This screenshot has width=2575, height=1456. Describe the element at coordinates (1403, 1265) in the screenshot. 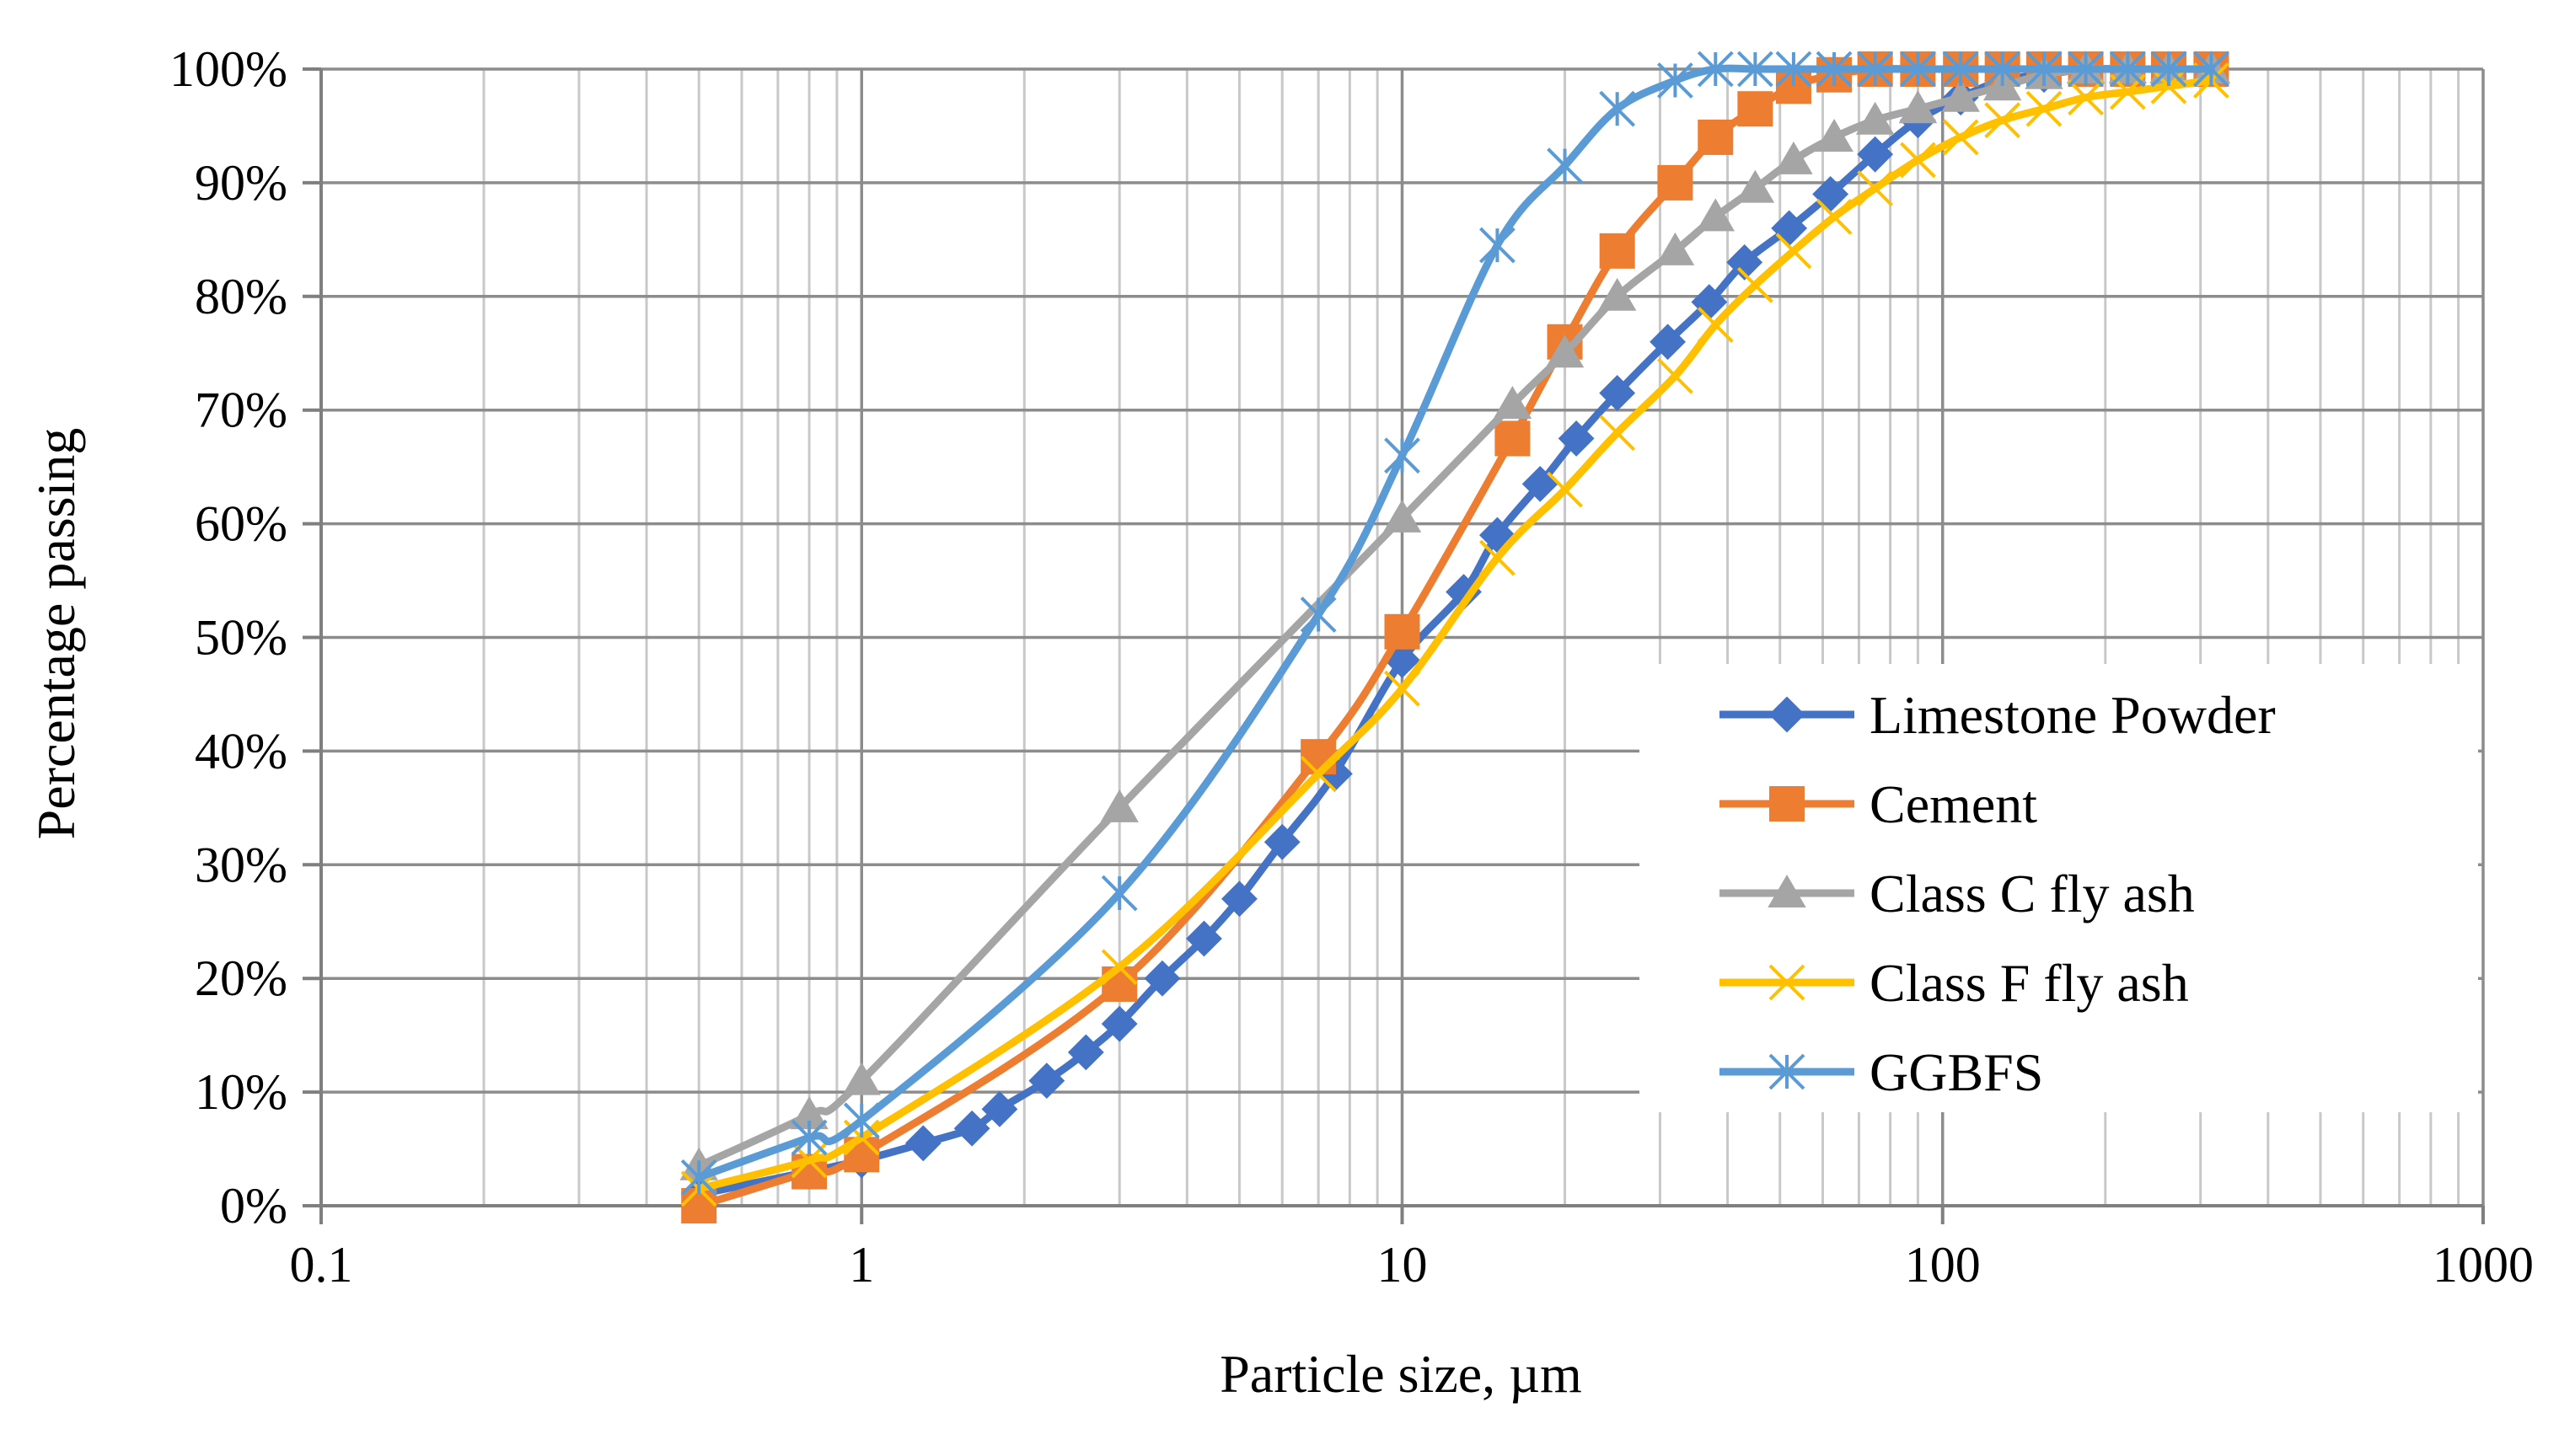

I see `x-tick-label: 10` at that location.